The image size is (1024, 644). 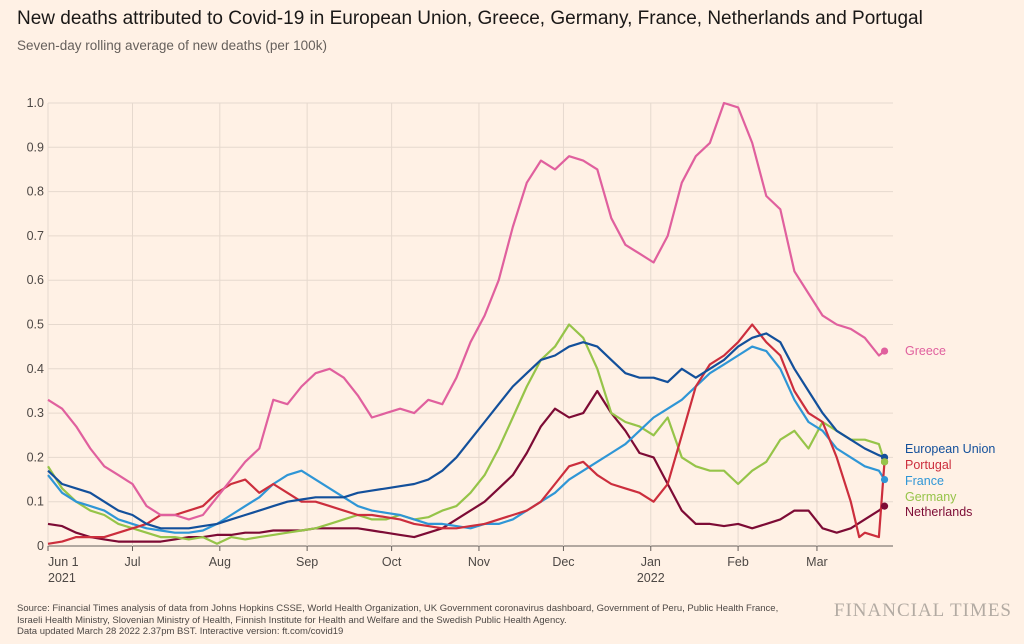 What do you see at coordinates (738, 562) in the screenshot?
I see `x-tick-label: Feb` at bounding box center [738, 562].